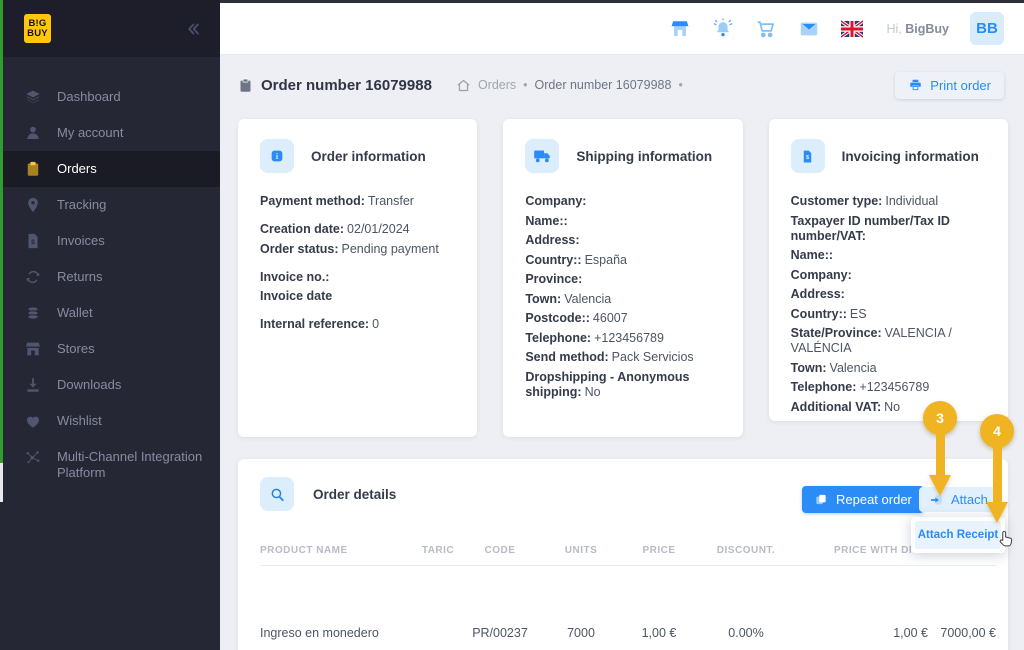  I want to click on info-icon: i, so click(277, 156).